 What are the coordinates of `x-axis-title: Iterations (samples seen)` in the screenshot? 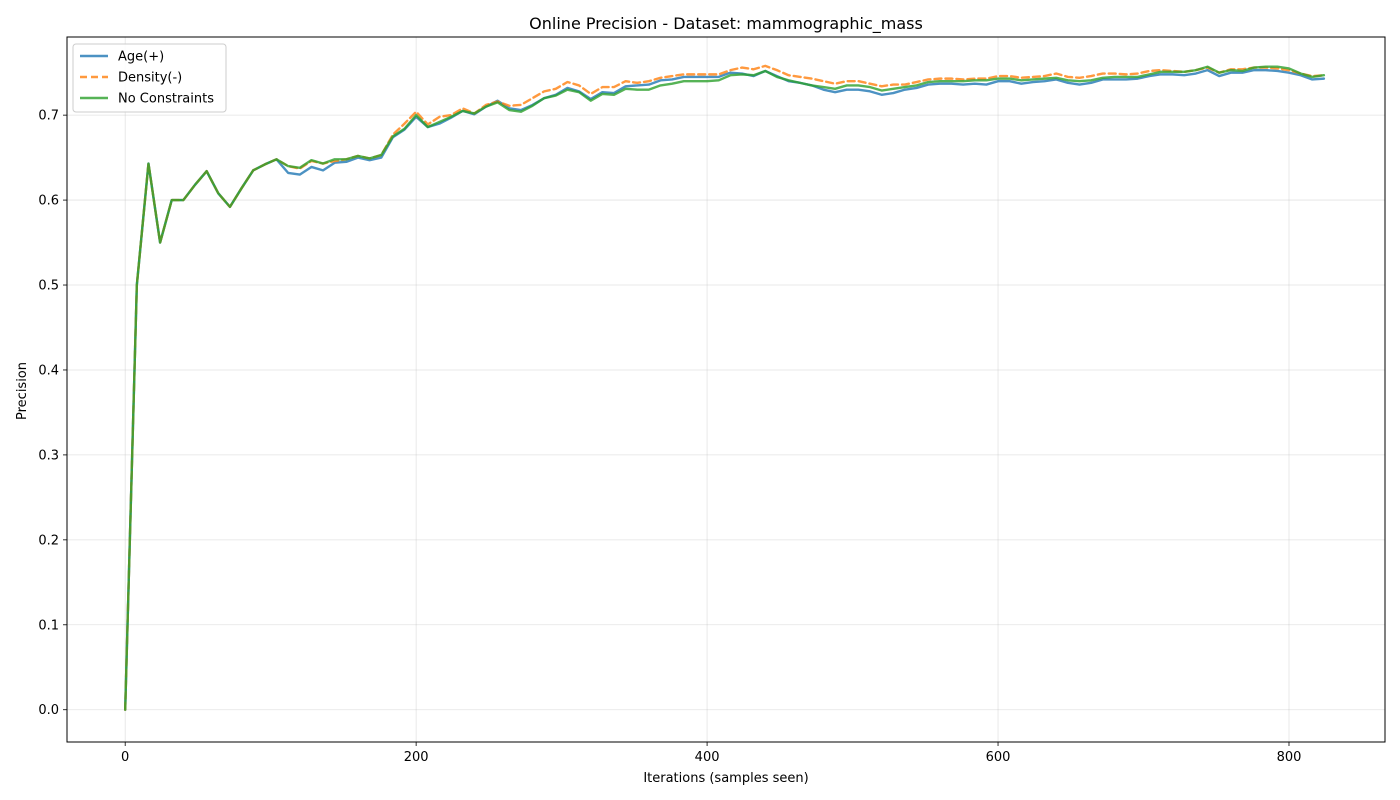 It's located at (725, 778).